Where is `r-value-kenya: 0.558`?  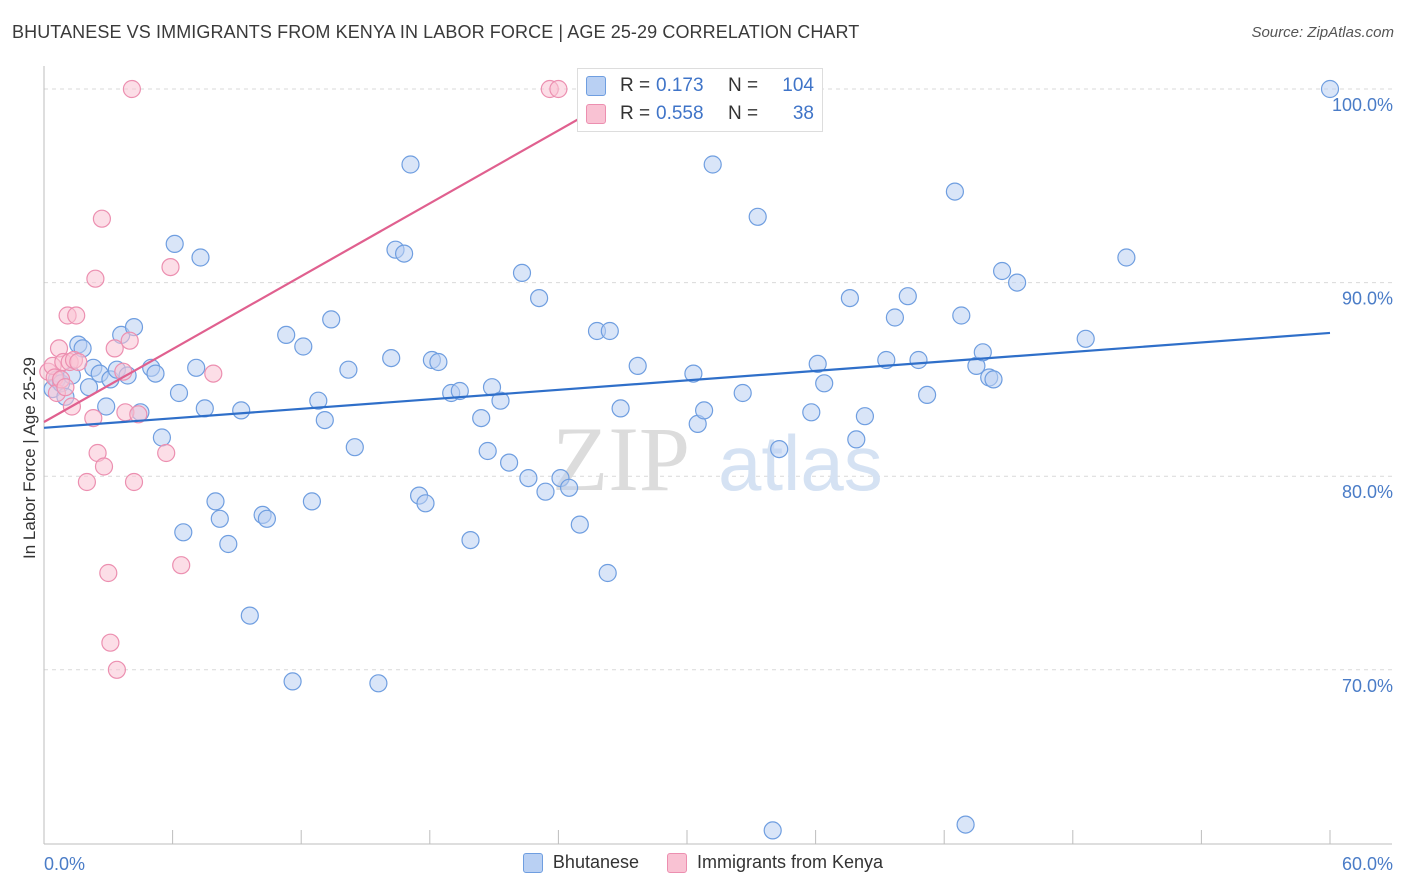
r-value-kenya: 0.558 is located at coordinates (680, 113).